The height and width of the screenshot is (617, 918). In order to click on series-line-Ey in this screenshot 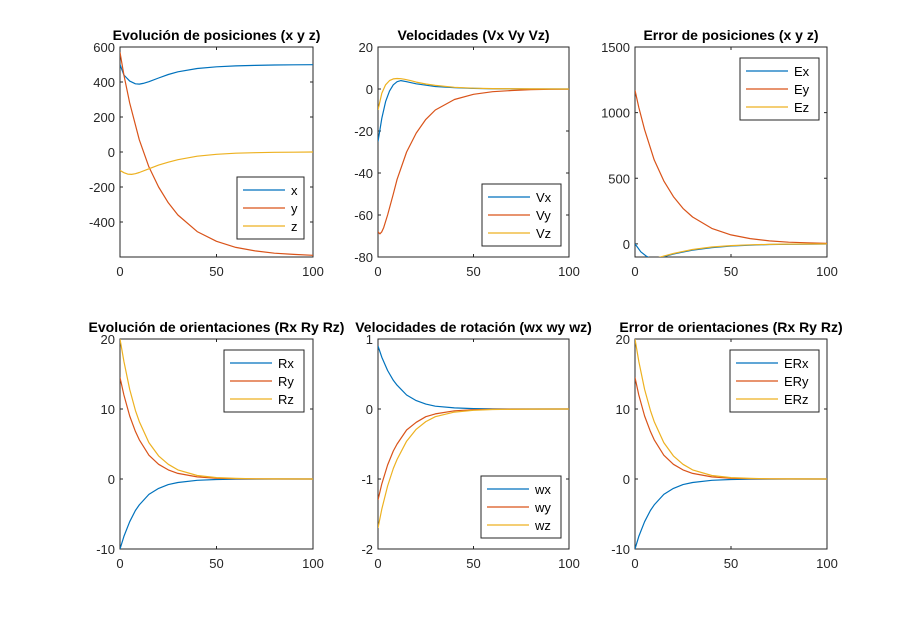, I will do `click(731, 167)`.